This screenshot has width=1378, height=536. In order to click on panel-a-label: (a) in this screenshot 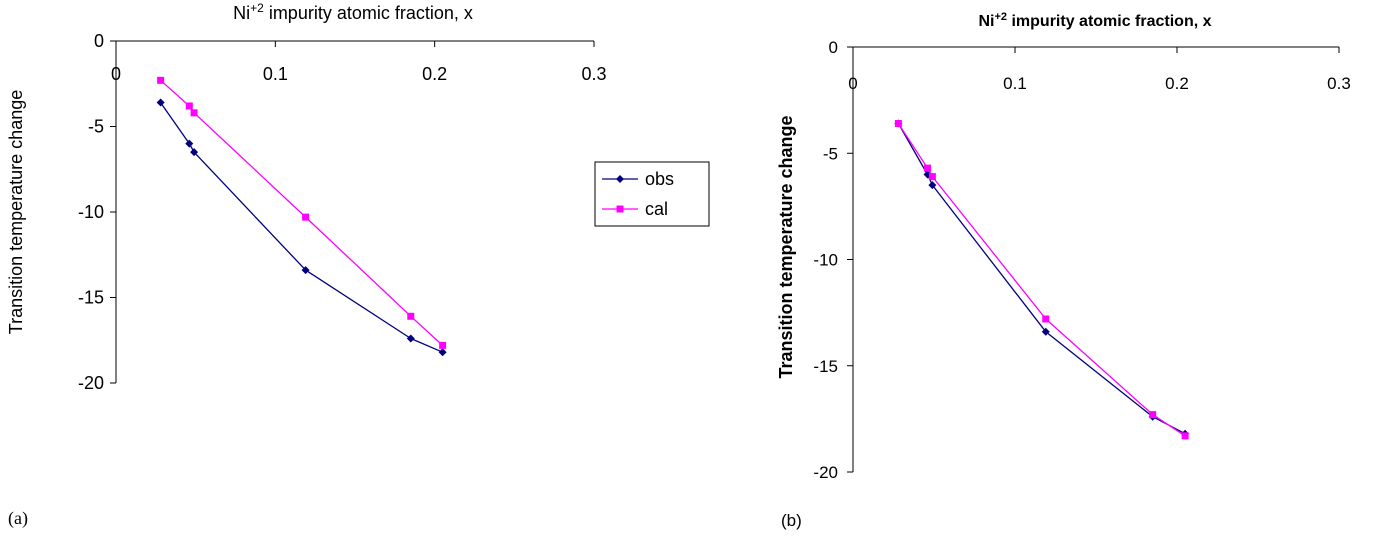, I will do `click(18, 518)`.